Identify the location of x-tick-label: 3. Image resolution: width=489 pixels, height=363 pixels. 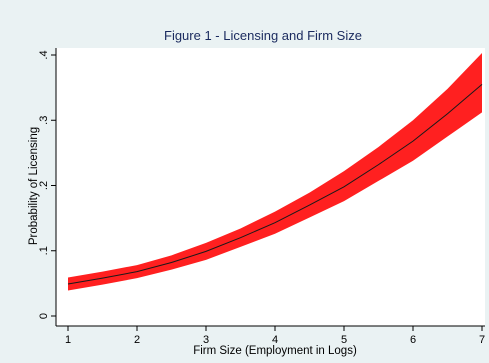
(206, 340).